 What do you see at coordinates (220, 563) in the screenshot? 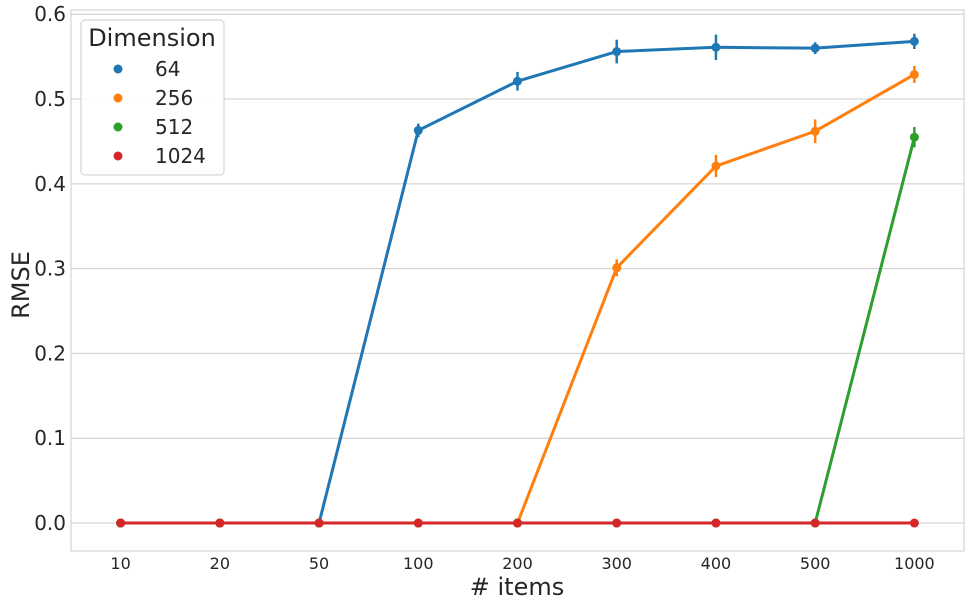
I see `x-tick-label: 20` at bounding box center [220, 563].